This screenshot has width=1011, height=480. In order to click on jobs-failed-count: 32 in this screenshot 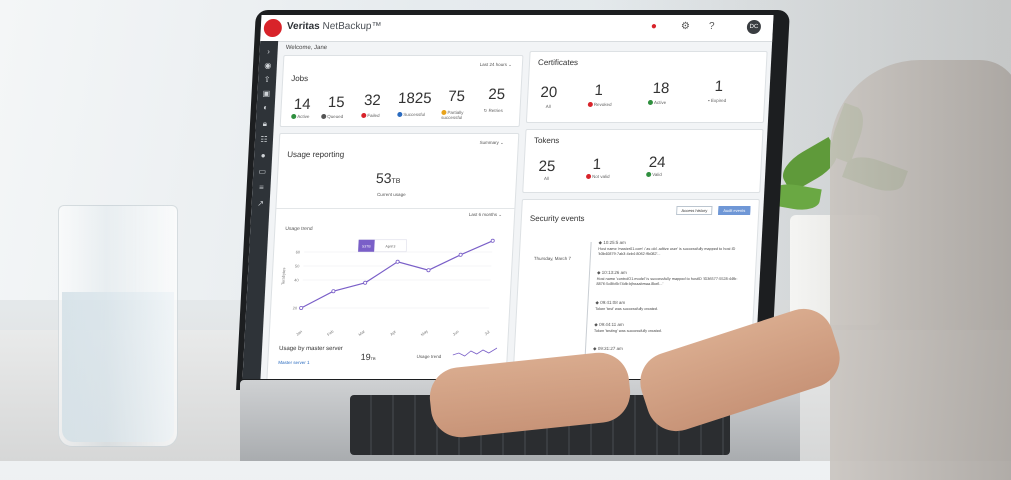, I will do `click(372, 100)`.